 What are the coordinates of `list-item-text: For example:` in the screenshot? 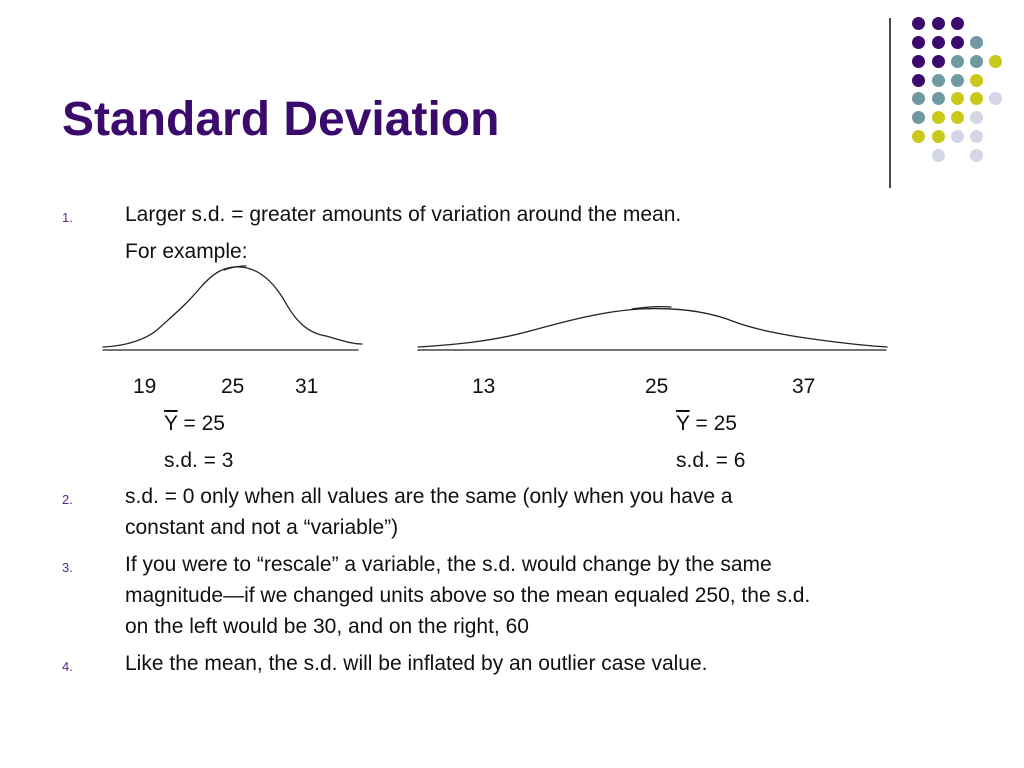 It's located at (186, 251).